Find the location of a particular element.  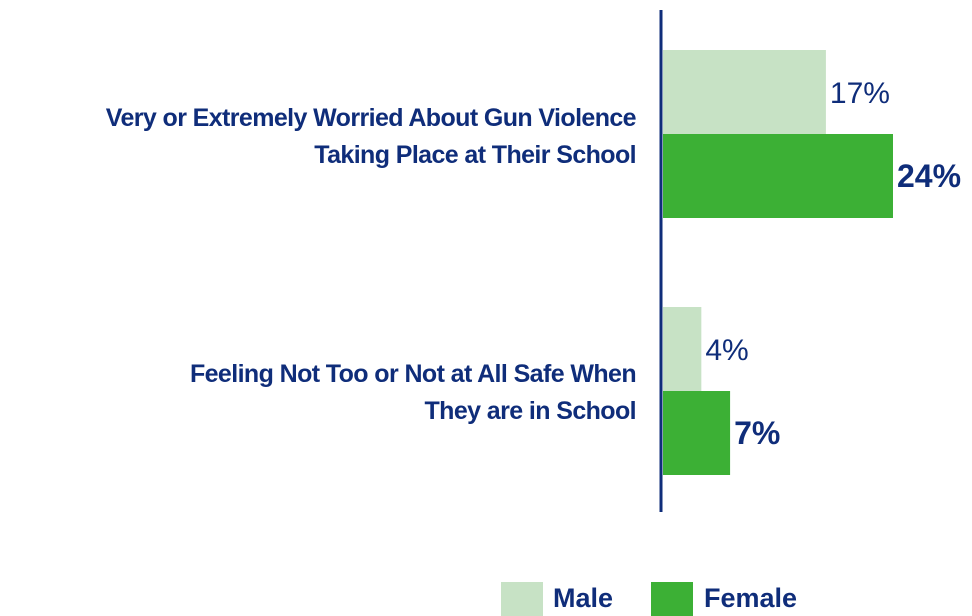

legend-label-male: Male is located at coordinates (583, 598).